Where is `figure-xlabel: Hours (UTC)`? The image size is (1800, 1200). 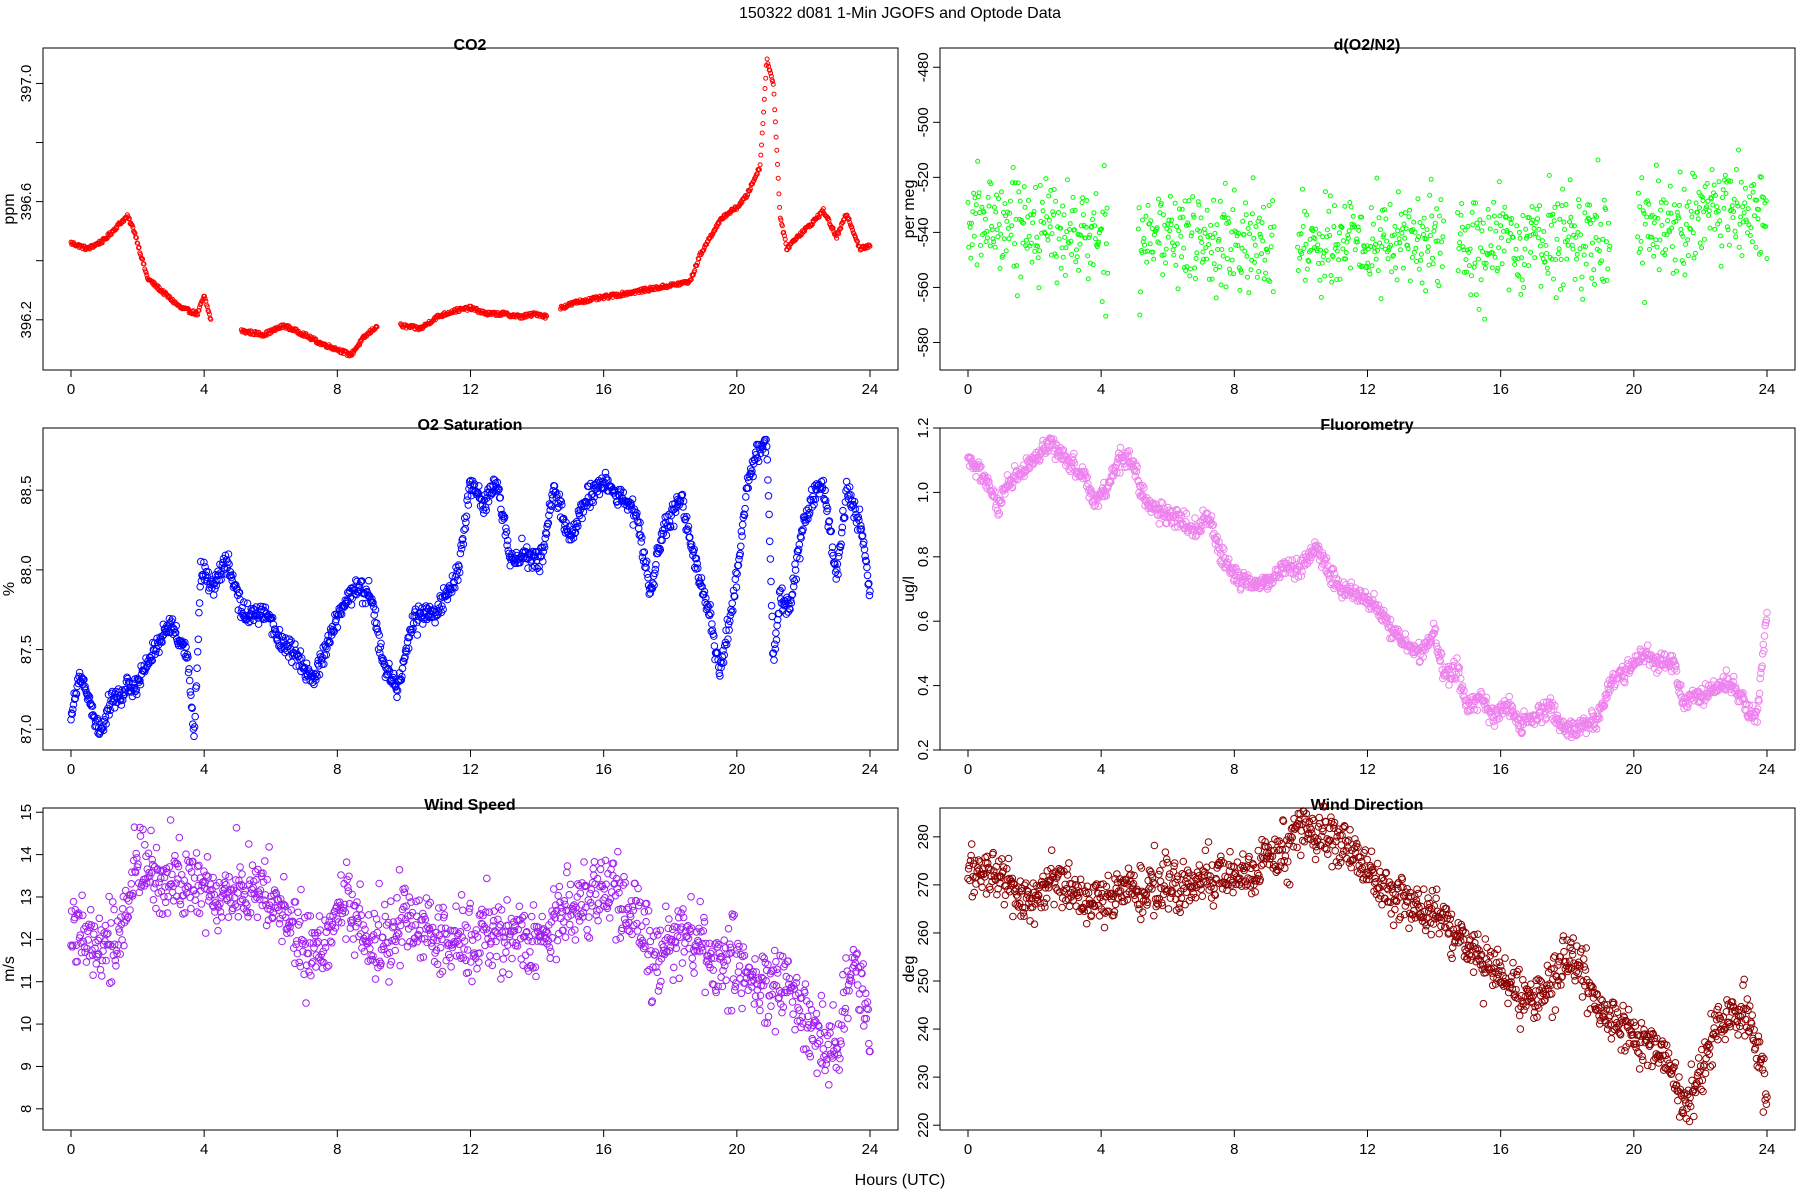
figure-xlabel: Hours (UTC) is located at coordinates (900, 1180).